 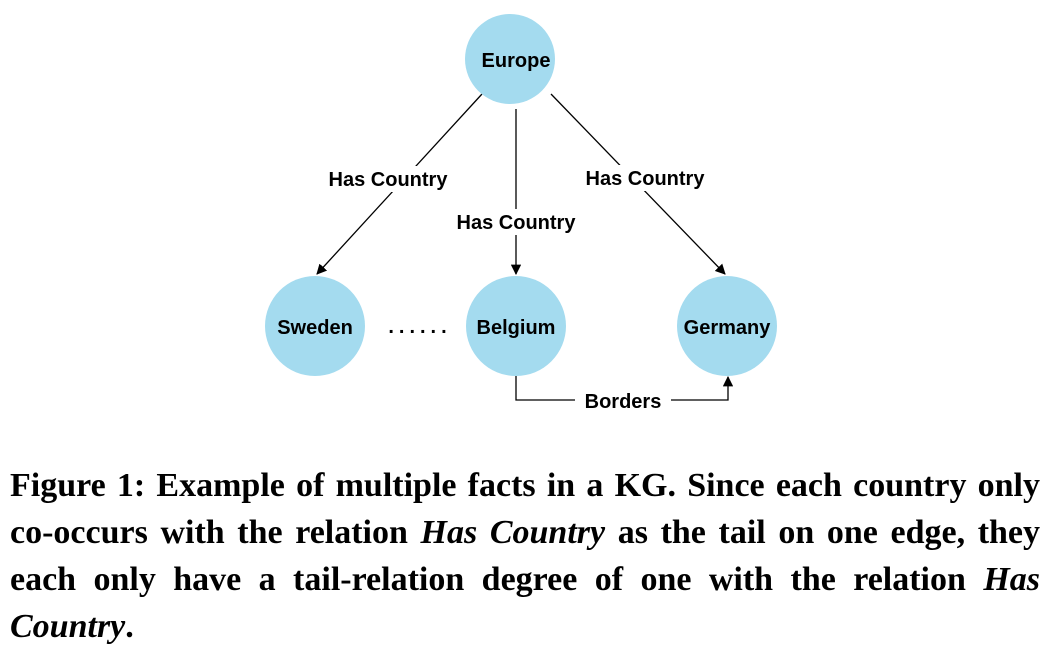 I want to click on node-europe: Europe, so click(x=510, y=59).